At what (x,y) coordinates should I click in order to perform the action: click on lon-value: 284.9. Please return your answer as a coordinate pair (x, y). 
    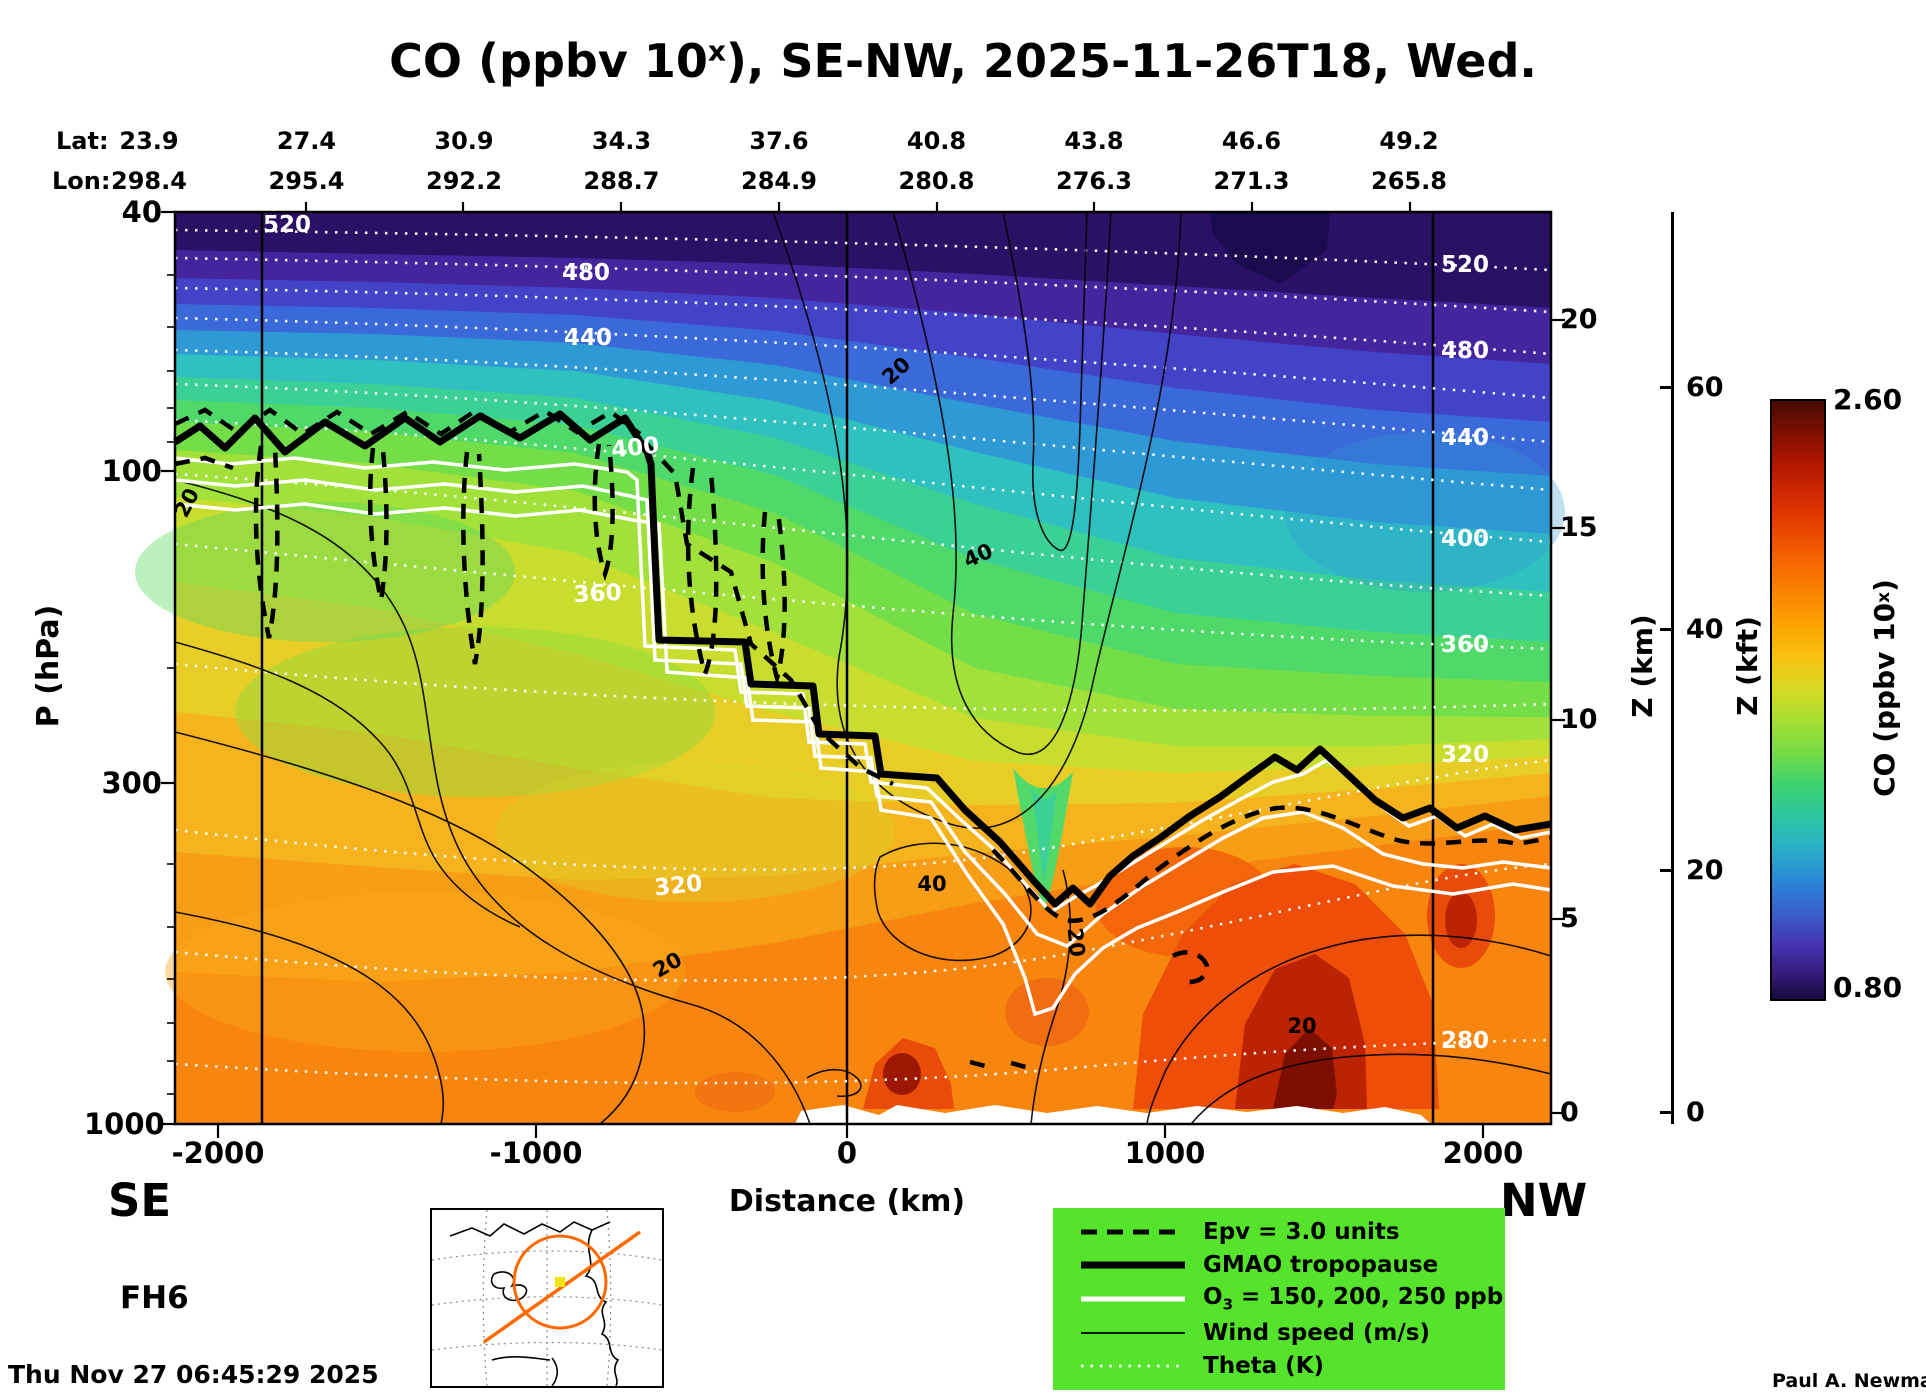
    Looking at the image, I should click on (779, 181).